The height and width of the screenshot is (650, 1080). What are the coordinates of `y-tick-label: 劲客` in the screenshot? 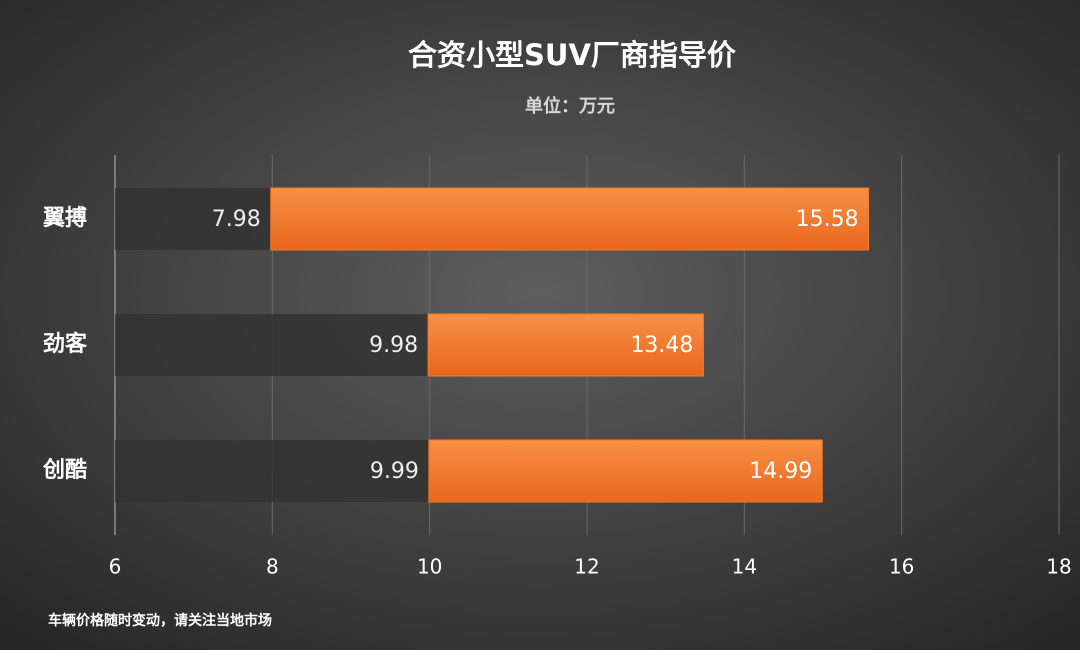 It's located at (65, 344).